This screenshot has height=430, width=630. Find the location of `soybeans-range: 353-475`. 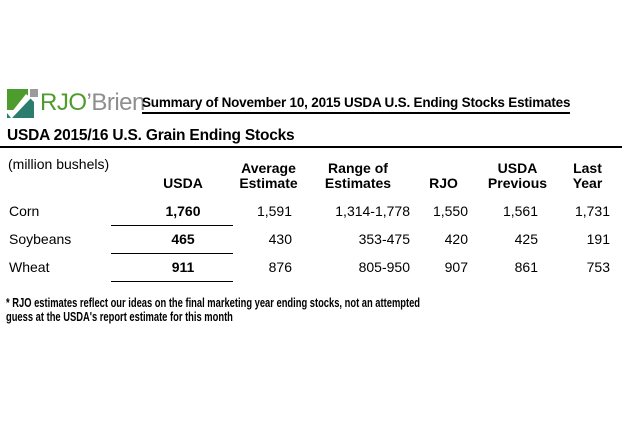

soybeans-range: 353-475 is located at coordinates (384, 239).